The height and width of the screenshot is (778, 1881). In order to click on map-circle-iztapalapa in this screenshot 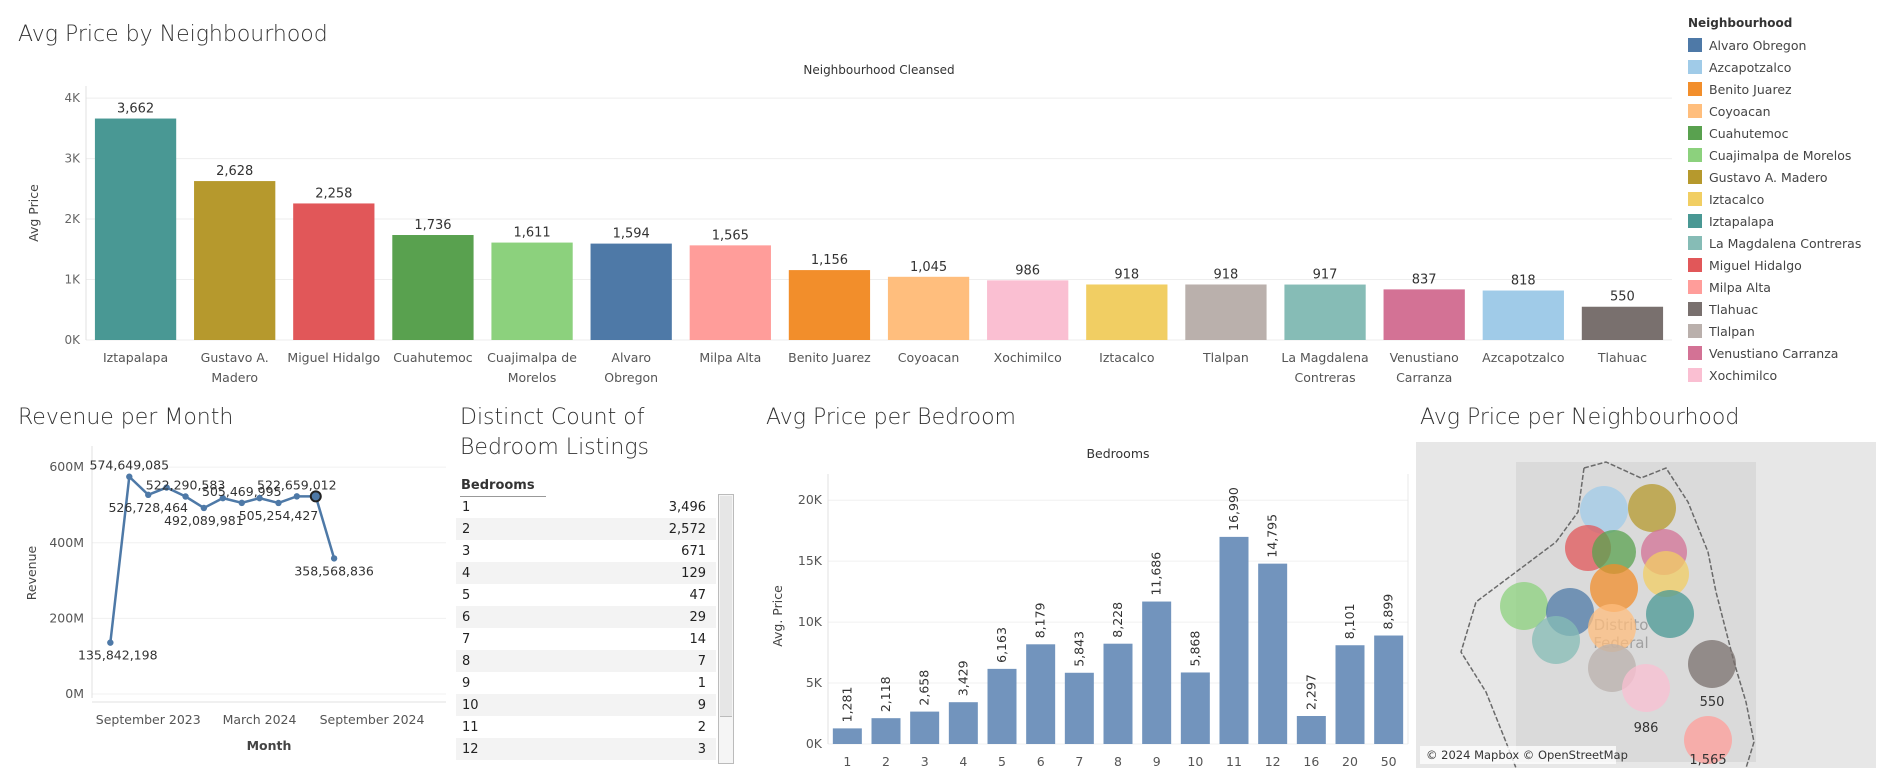, I will do `click(1670, 614)`.